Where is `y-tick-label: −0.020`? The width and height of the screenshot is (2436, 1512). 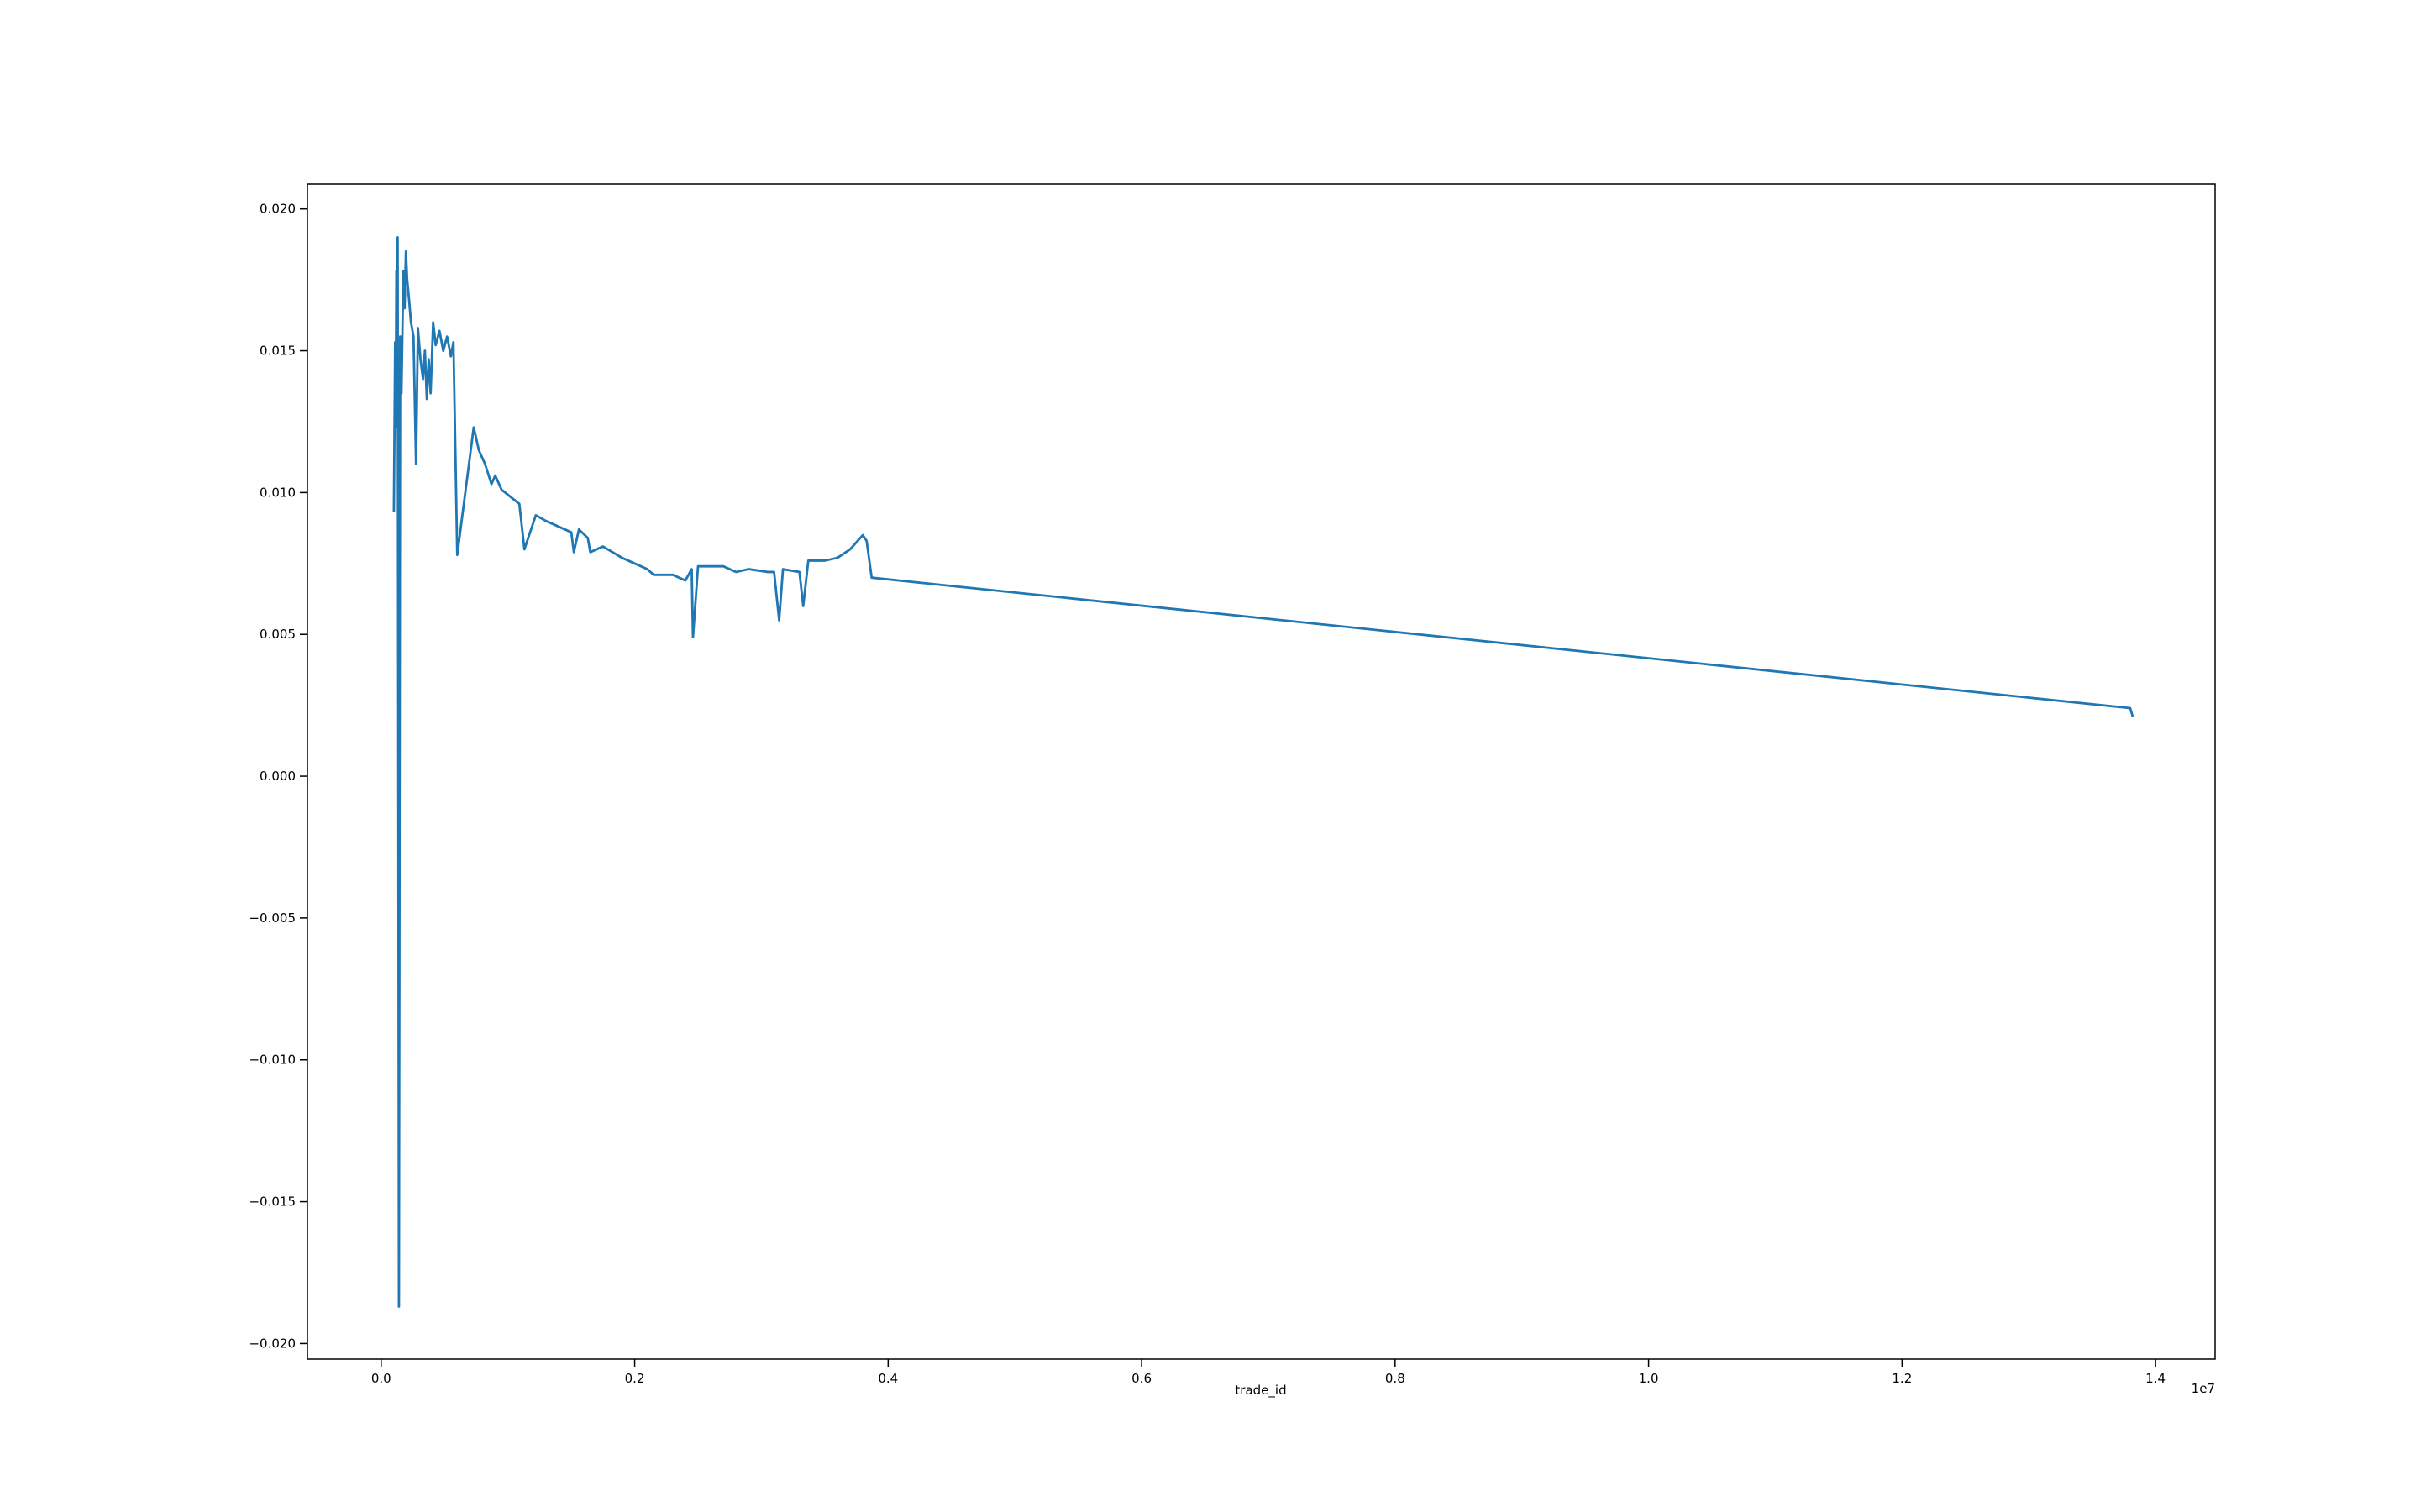 y-tick-label: −0.020 is located at coordinates (272, 1343).